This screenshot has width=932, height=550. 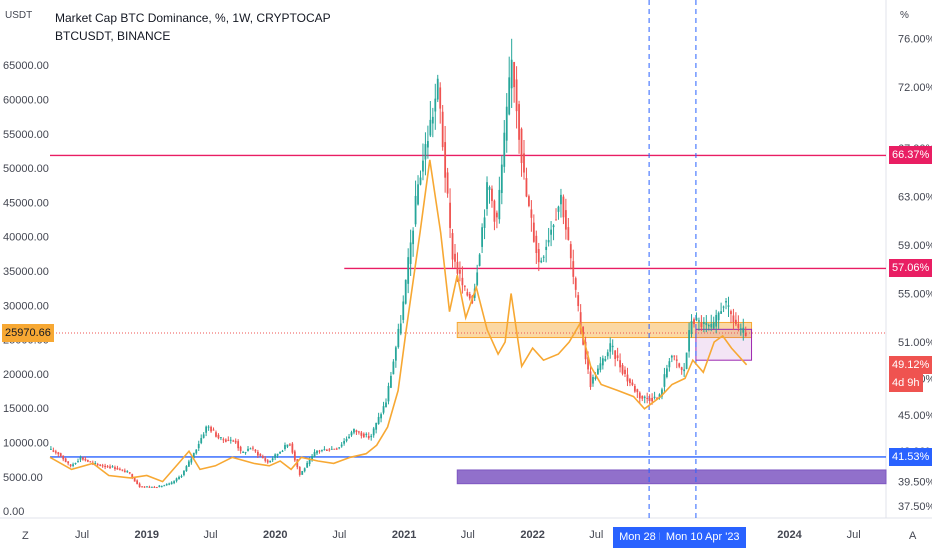 I want to click on level-badge-57: 57.06%, so click(x=910, y=268).